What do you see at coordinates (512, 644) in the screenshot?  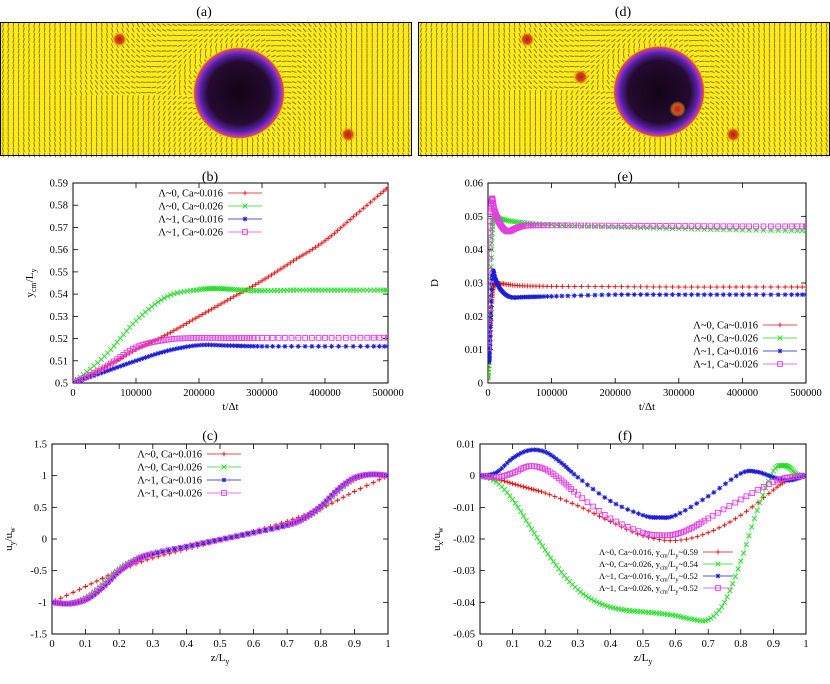 I see `x-tick-label: 0.1` at bounding box center [512, 644].